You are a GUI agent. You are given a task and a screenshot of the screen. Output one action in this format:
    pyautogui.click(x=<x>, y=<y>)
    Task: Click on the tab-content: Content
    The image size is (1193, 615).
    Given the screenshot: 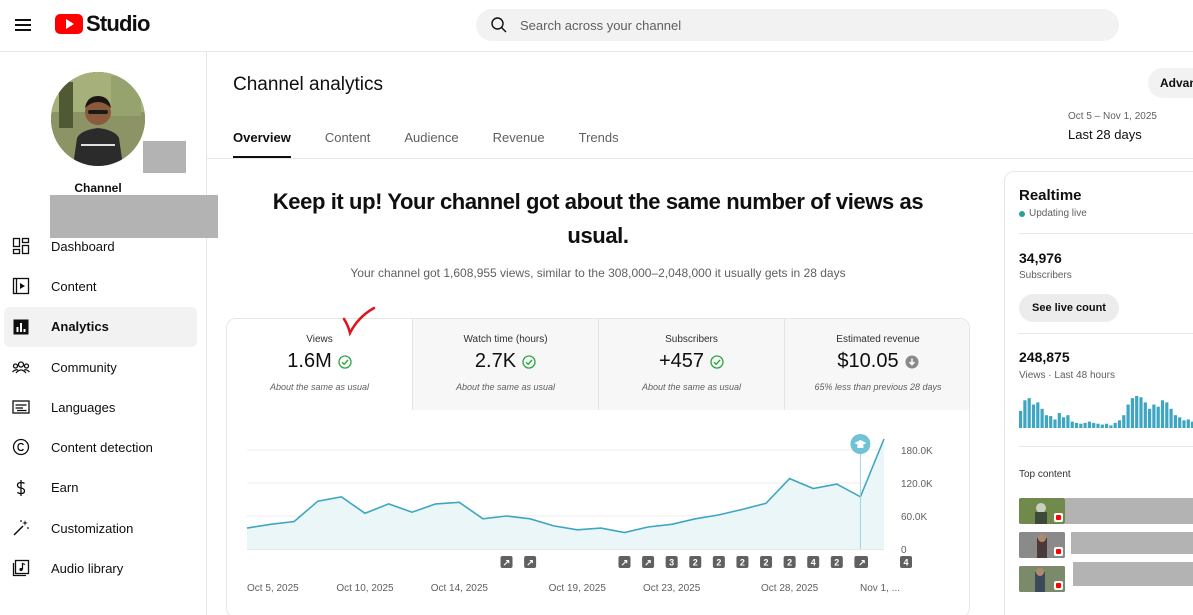 What is the action you would take?
    pyautogui.click(x=347, y=137)
    